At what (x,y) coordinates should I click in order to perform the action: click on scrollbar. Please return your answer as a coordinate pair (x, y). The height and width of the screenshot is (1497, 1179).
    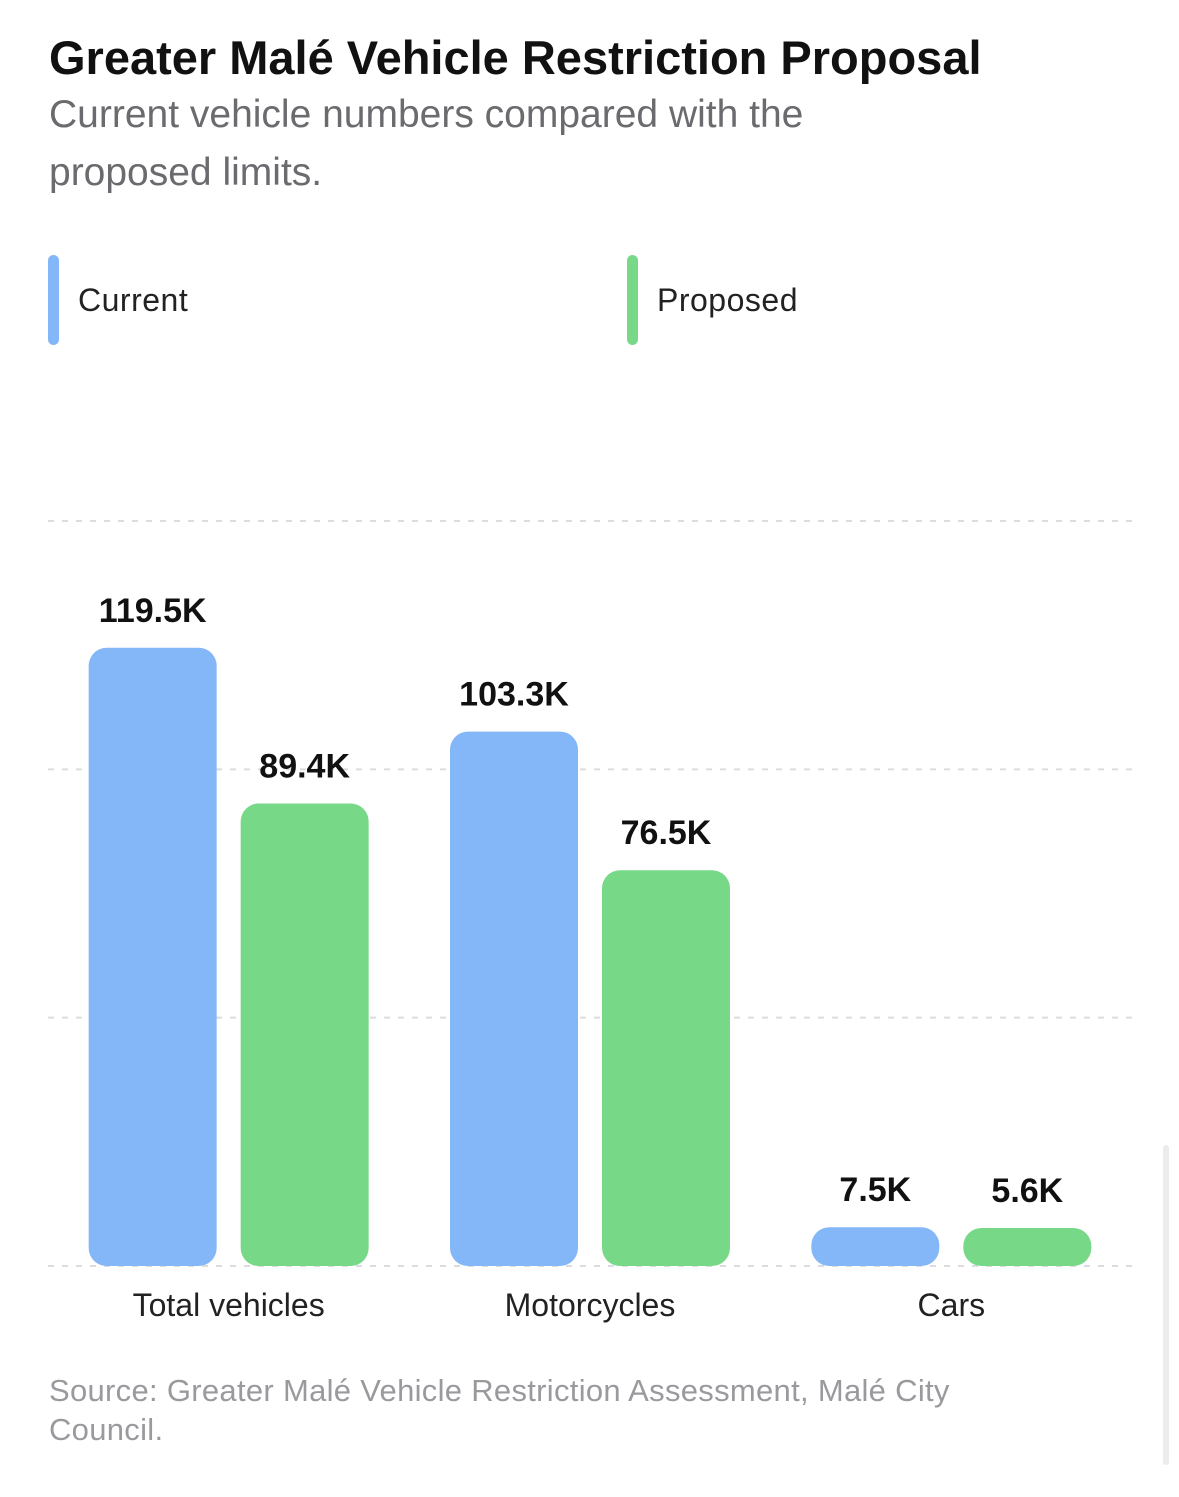
    Looking at the image, I should click on (1166, 1305).